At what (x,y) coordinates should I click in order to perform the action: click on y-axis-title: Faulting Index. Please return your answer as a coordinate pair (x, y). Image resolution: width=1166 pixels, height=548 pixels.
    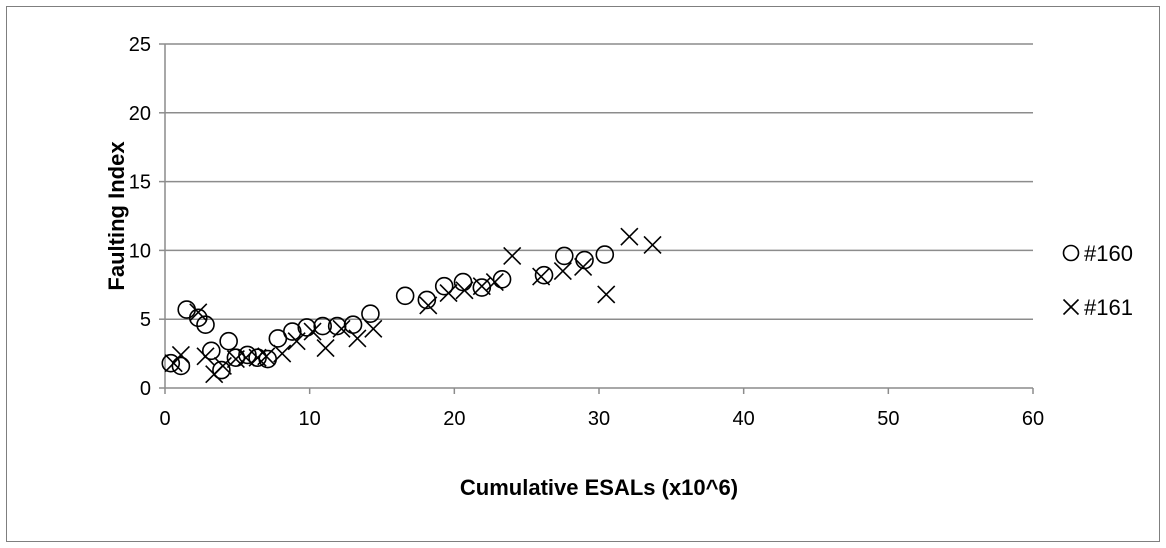
    Looking at the image, I should click on (116, 216).